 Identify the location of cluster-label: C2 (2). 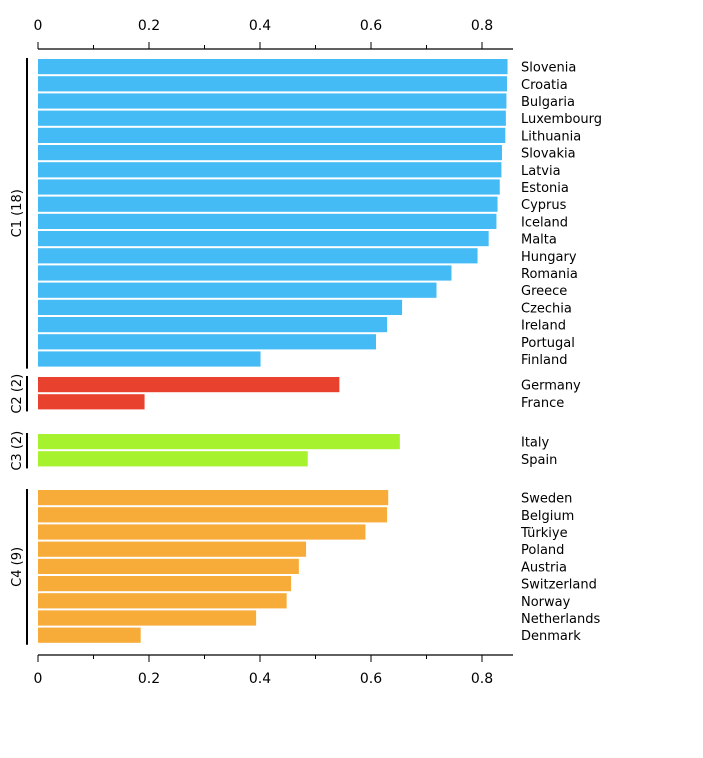
(17, 394).